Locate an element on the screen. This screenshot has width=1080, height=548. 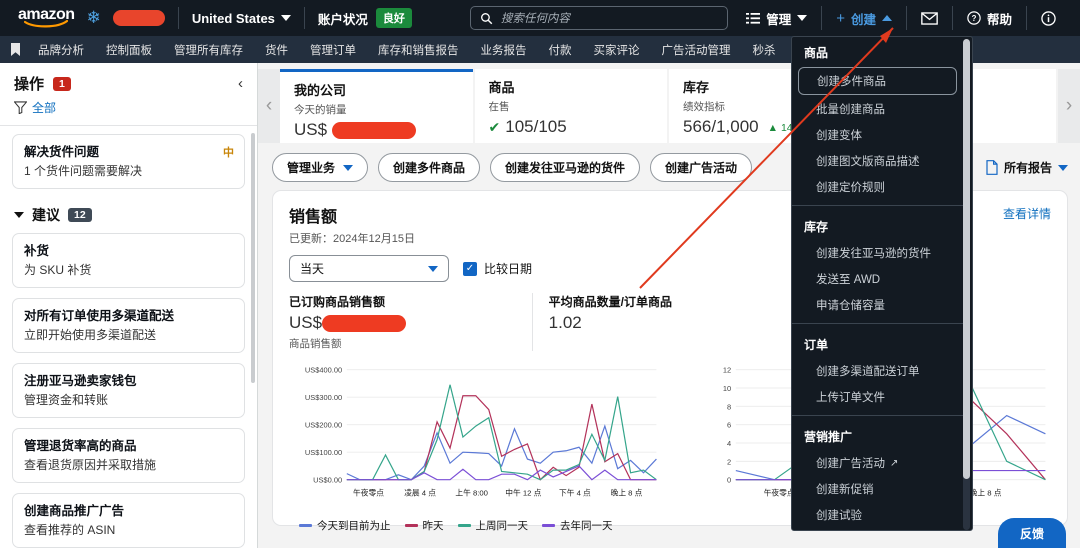
dropdown-item: 上传订单文件 is located at coordinates (877, 397).